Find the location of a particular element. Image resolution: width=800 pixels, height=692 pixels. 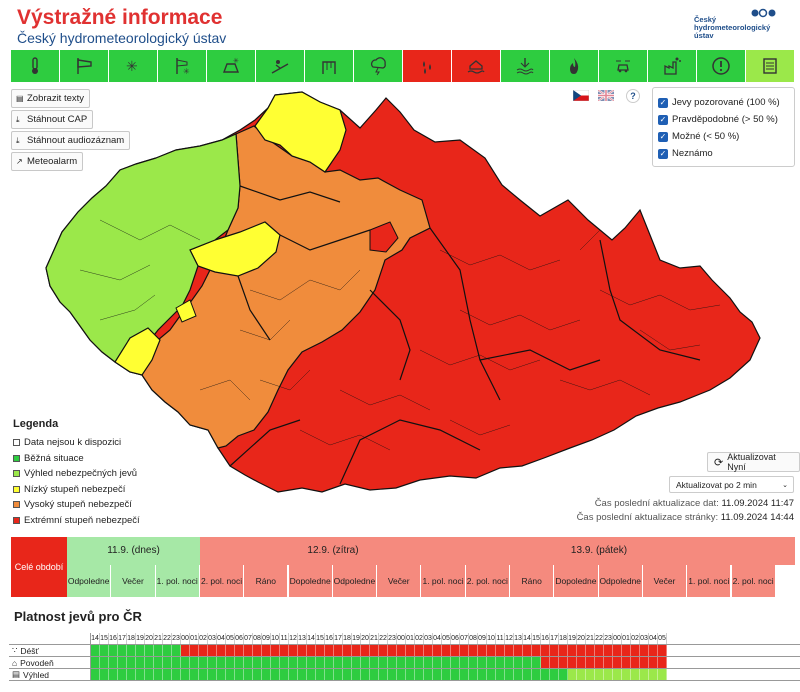

checkbox-checked-icon: ✓ is located at coordinates (663, 119).